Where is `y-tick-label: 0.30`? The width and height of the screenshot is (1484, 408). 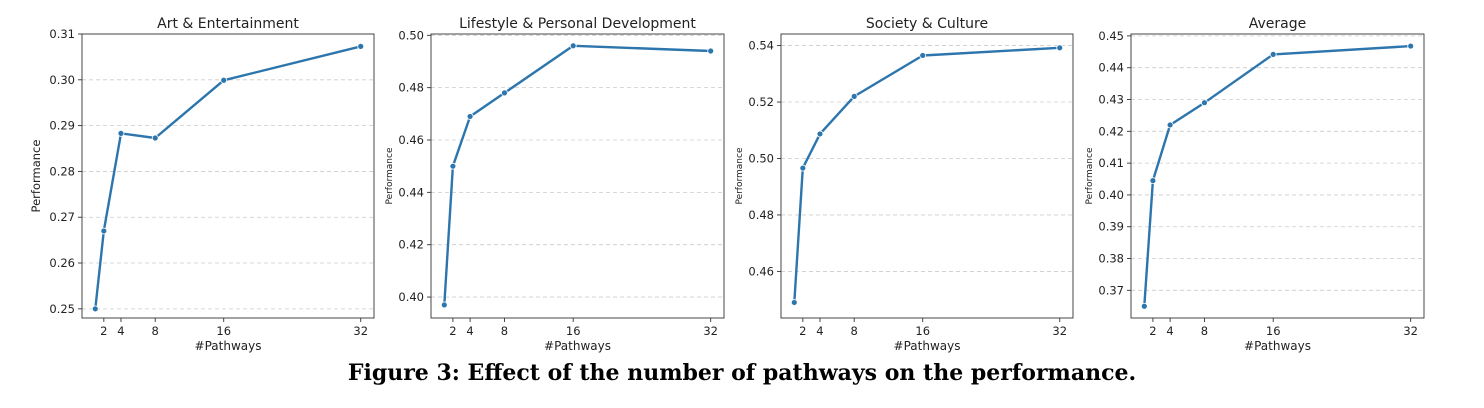
y-tick-label: 0.30 is located at coordinates (62, 80).